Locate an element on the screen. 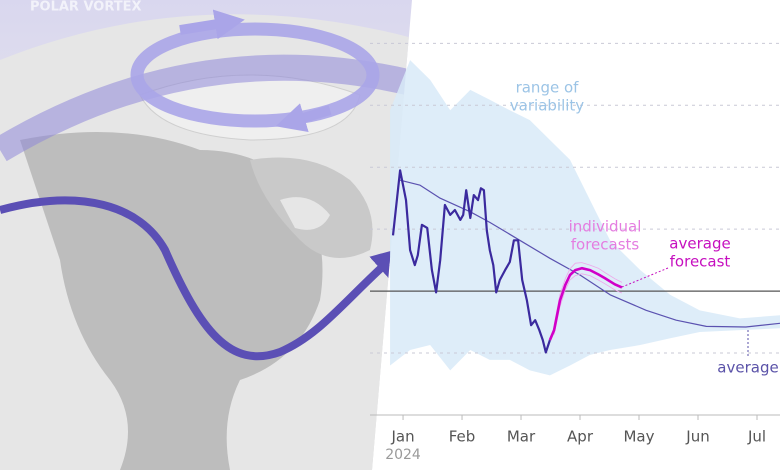  x-tick-label: Feb is located at coordinates (462, 437).